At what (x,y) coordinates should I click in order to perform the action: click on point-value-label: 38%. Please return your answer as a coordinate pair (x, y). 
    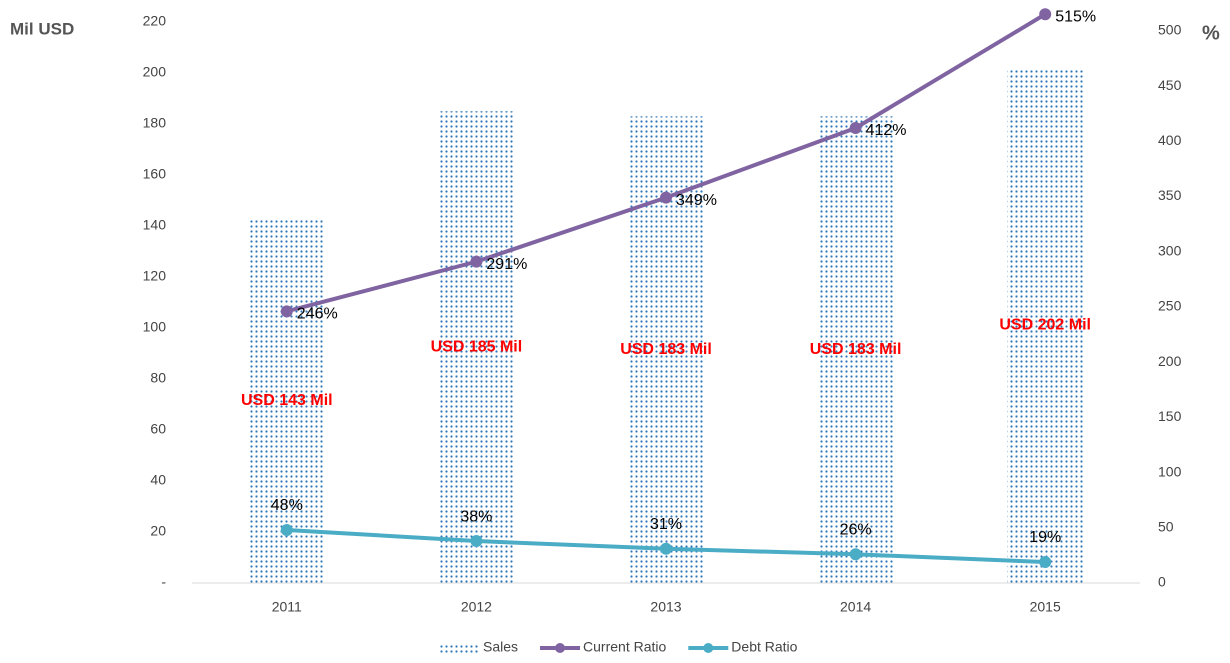
    Looking at the image, I should click on (476, 516).